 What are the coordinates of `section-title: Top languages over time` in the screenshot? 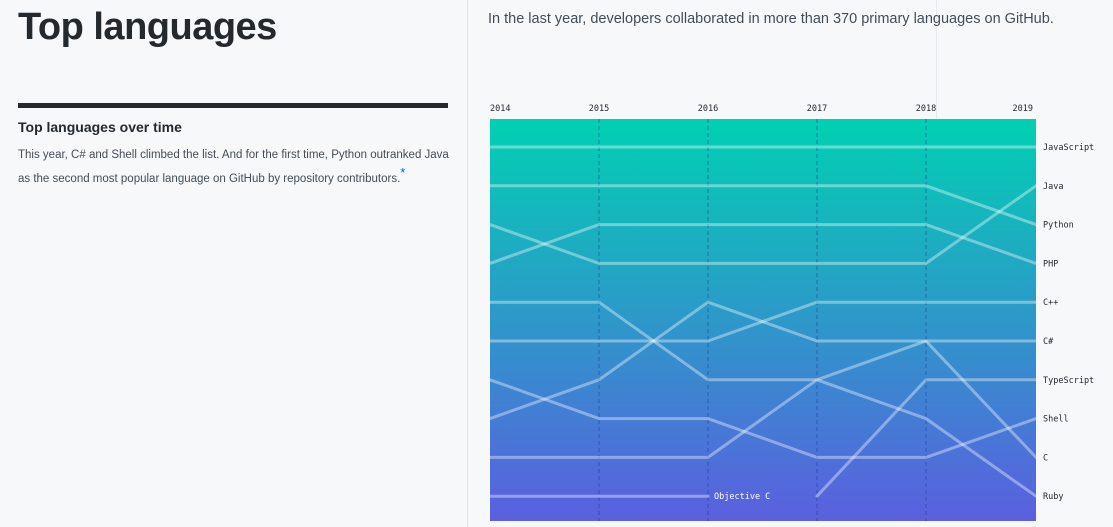 It's located at (100, 127).